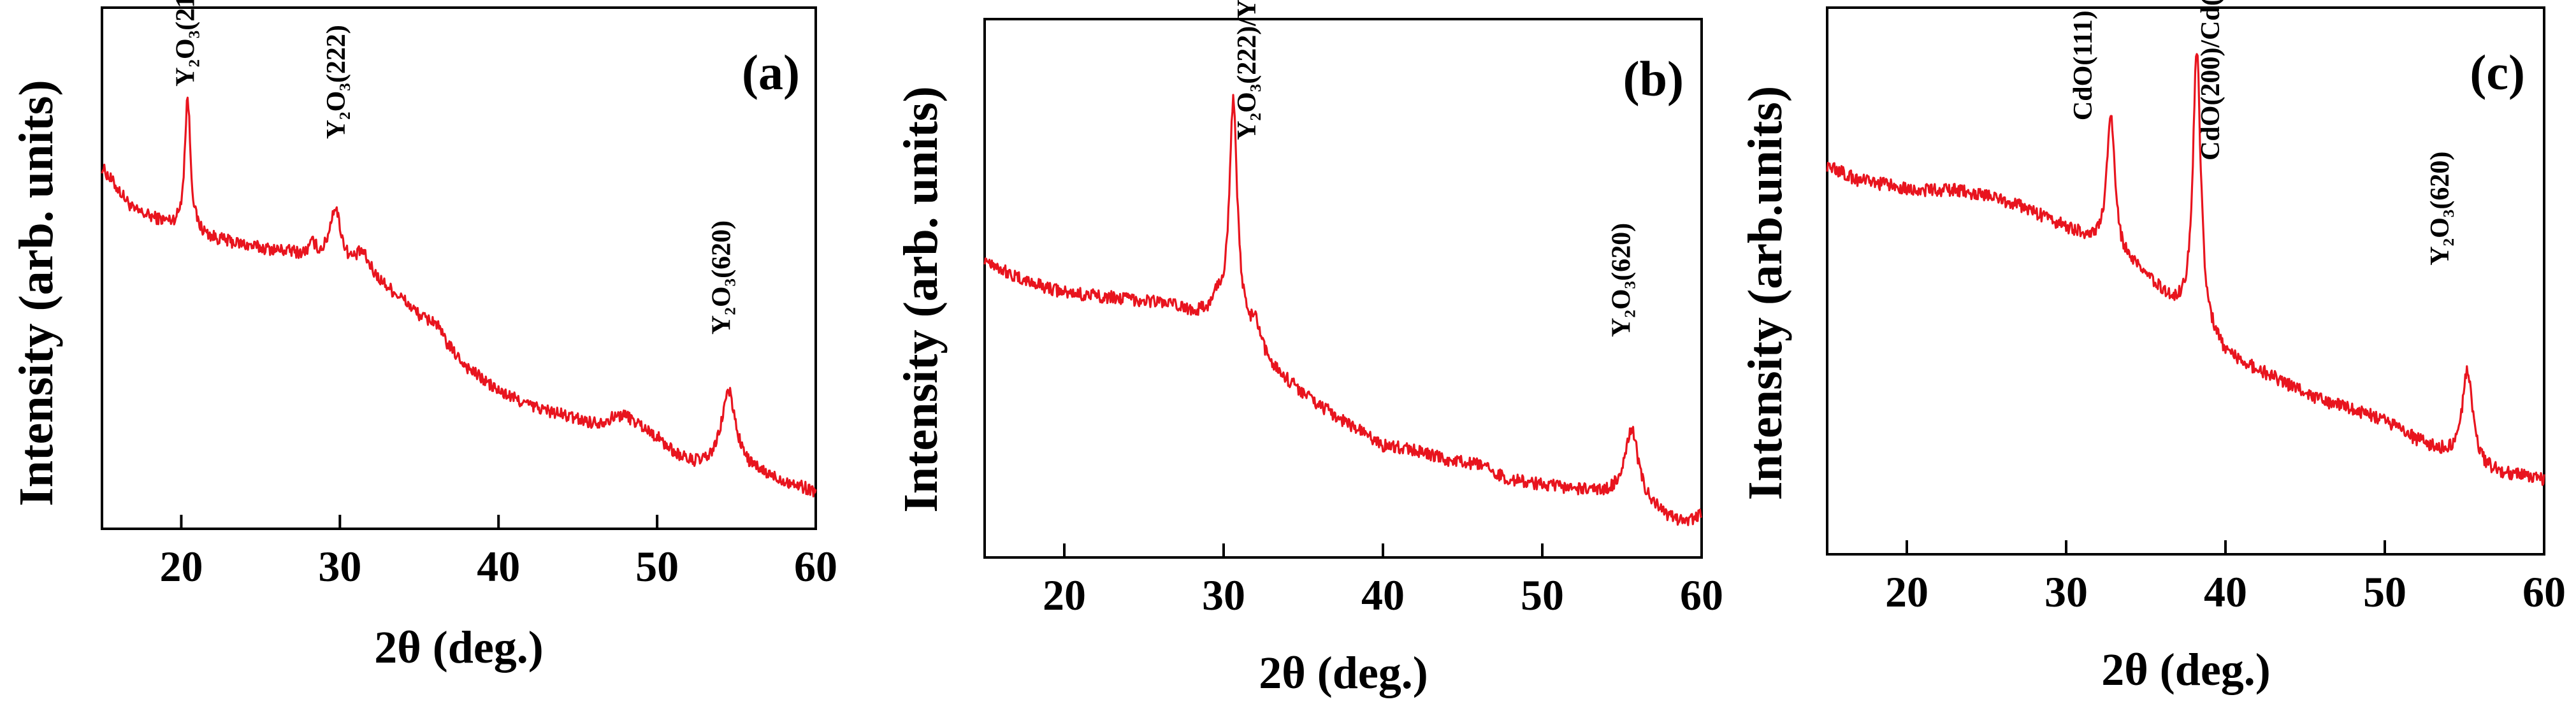  Describe the element at coordinates (336, 82) in the screenshot. I see `peak-annotation: Y₂O₃(222)` at that location.